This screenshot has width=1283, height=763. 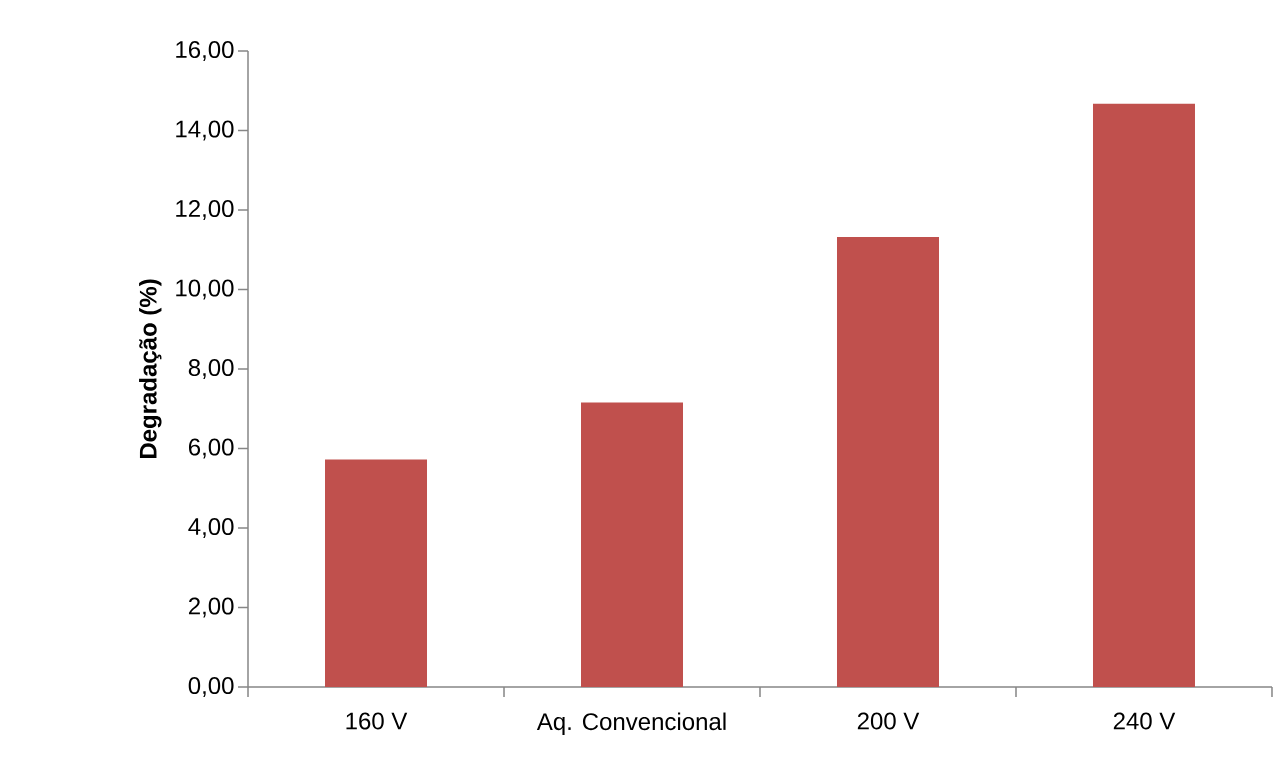 I want to click on x-tick-label: 240 V, so click(x=1144, y=721).